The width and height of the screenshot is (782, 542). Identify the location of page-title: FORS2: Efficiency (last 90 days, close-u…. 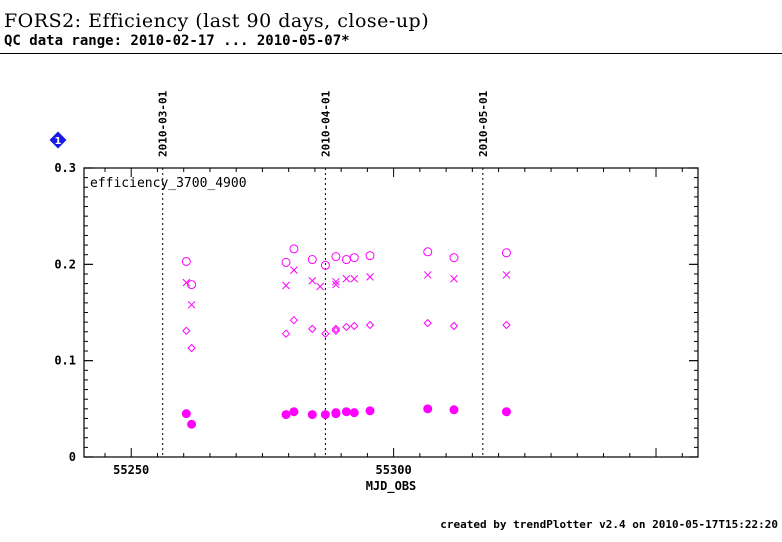
(217, 21).